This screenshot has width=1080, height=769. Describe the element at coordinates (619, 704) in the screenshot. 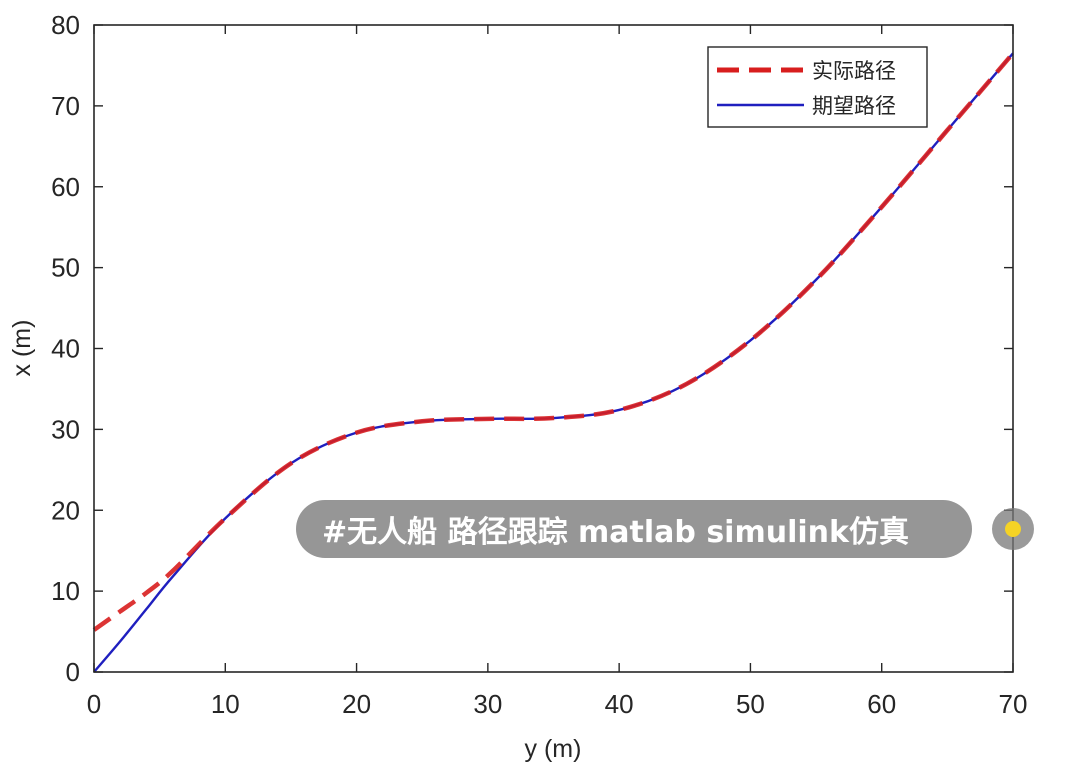

I see `x-tick-label: 40` at that location.